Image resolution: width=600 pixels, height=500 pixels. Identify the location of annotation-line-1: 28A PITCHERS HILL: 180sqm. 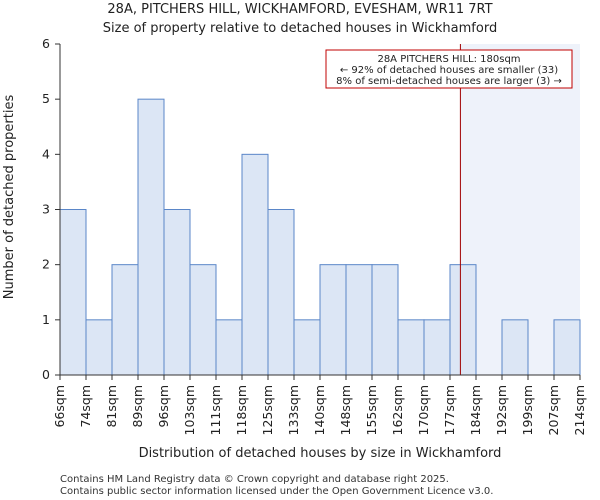
(448, 59).